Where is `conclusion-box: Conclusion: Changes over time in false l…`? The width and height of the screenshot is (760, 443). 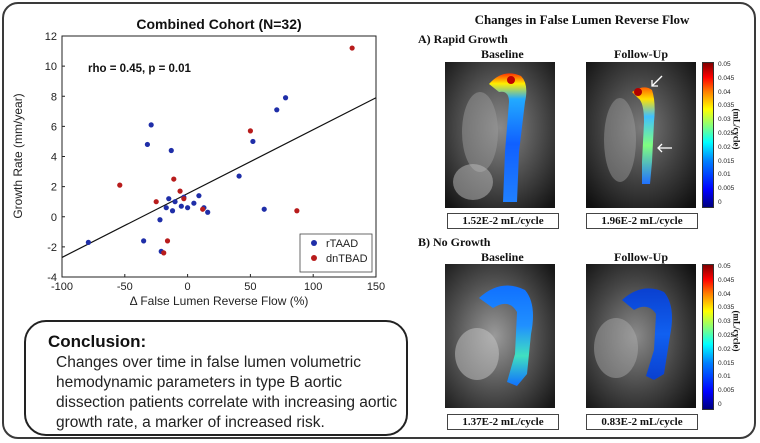 conclusion-box: Conclusion: Changes over time in false l… is located at coordinates (216, 378).